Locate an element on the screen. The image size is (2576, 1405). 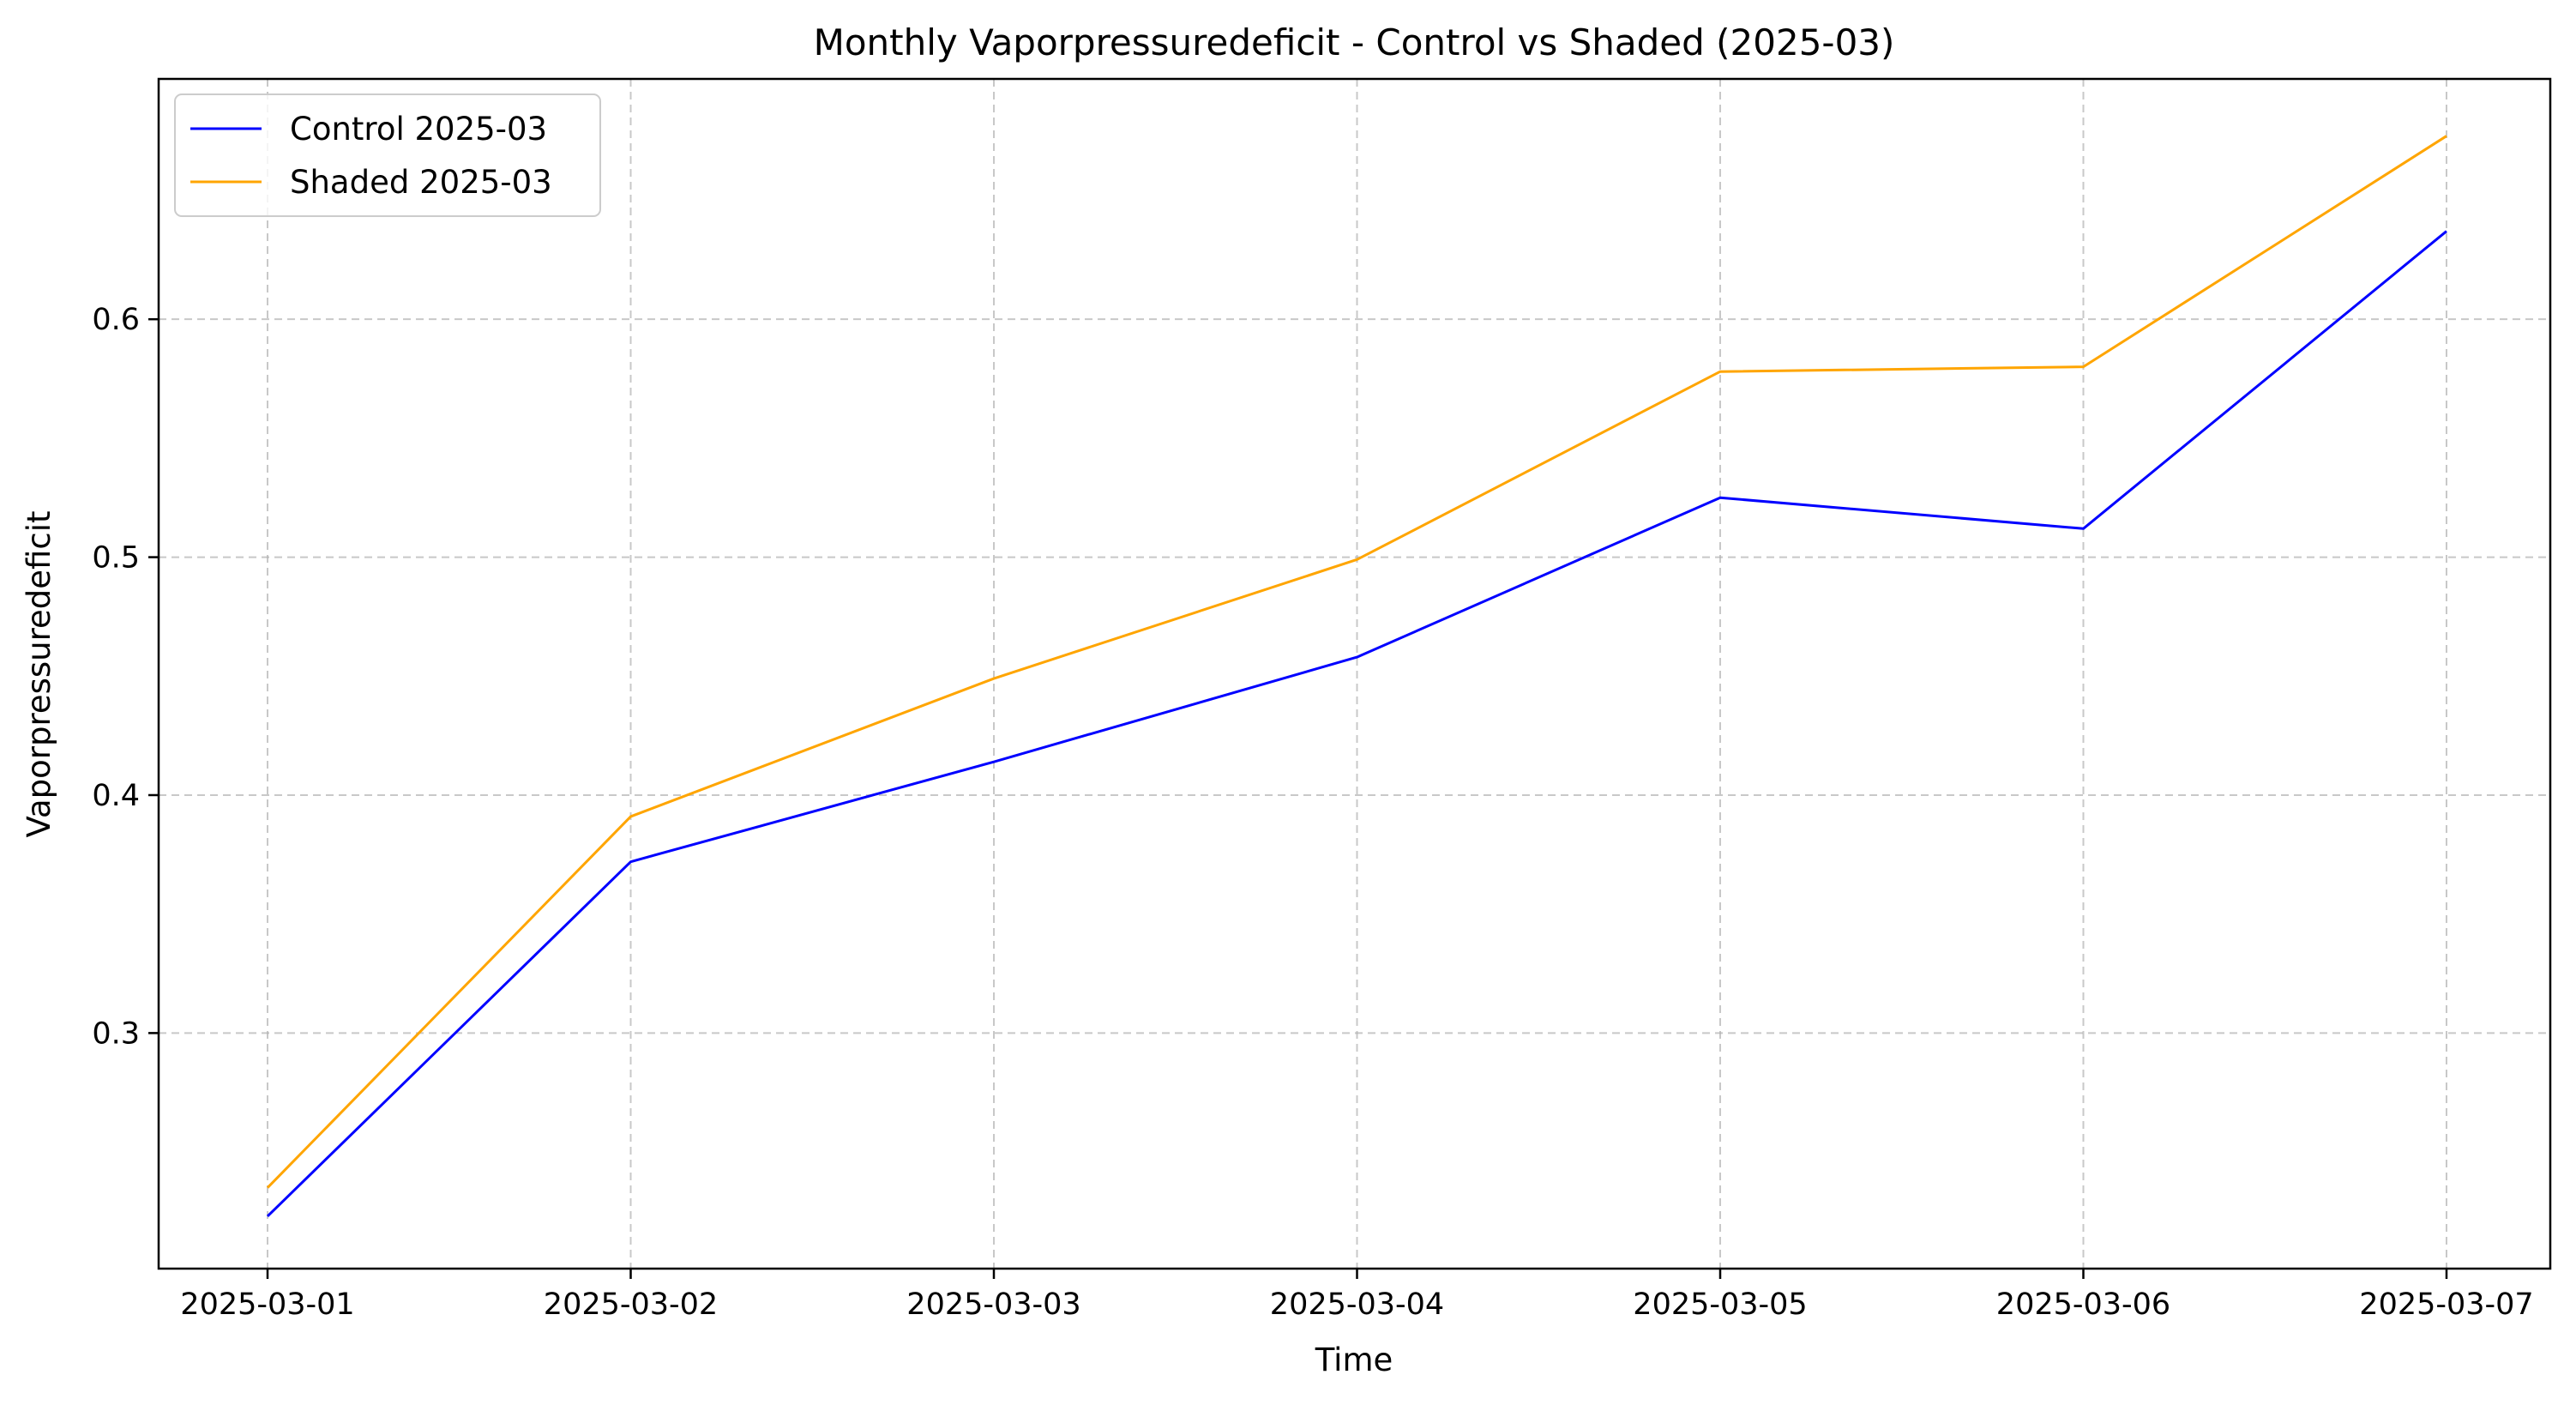
legend: Control 2025-03 Shaded 2025-03 is located at coordinates (387, 155).